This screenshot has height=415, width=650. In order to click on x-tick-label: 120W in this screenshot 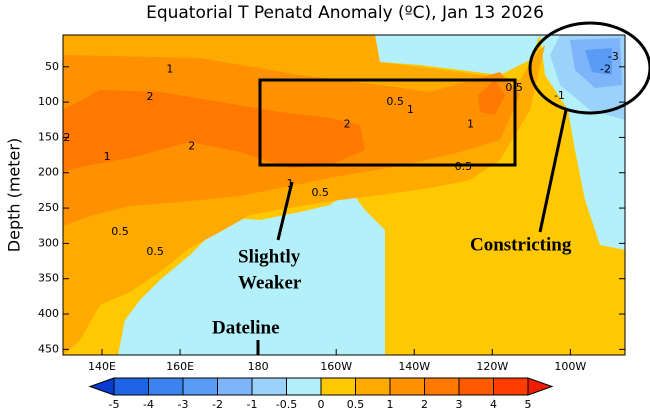, I will do `click(492, 366)`.